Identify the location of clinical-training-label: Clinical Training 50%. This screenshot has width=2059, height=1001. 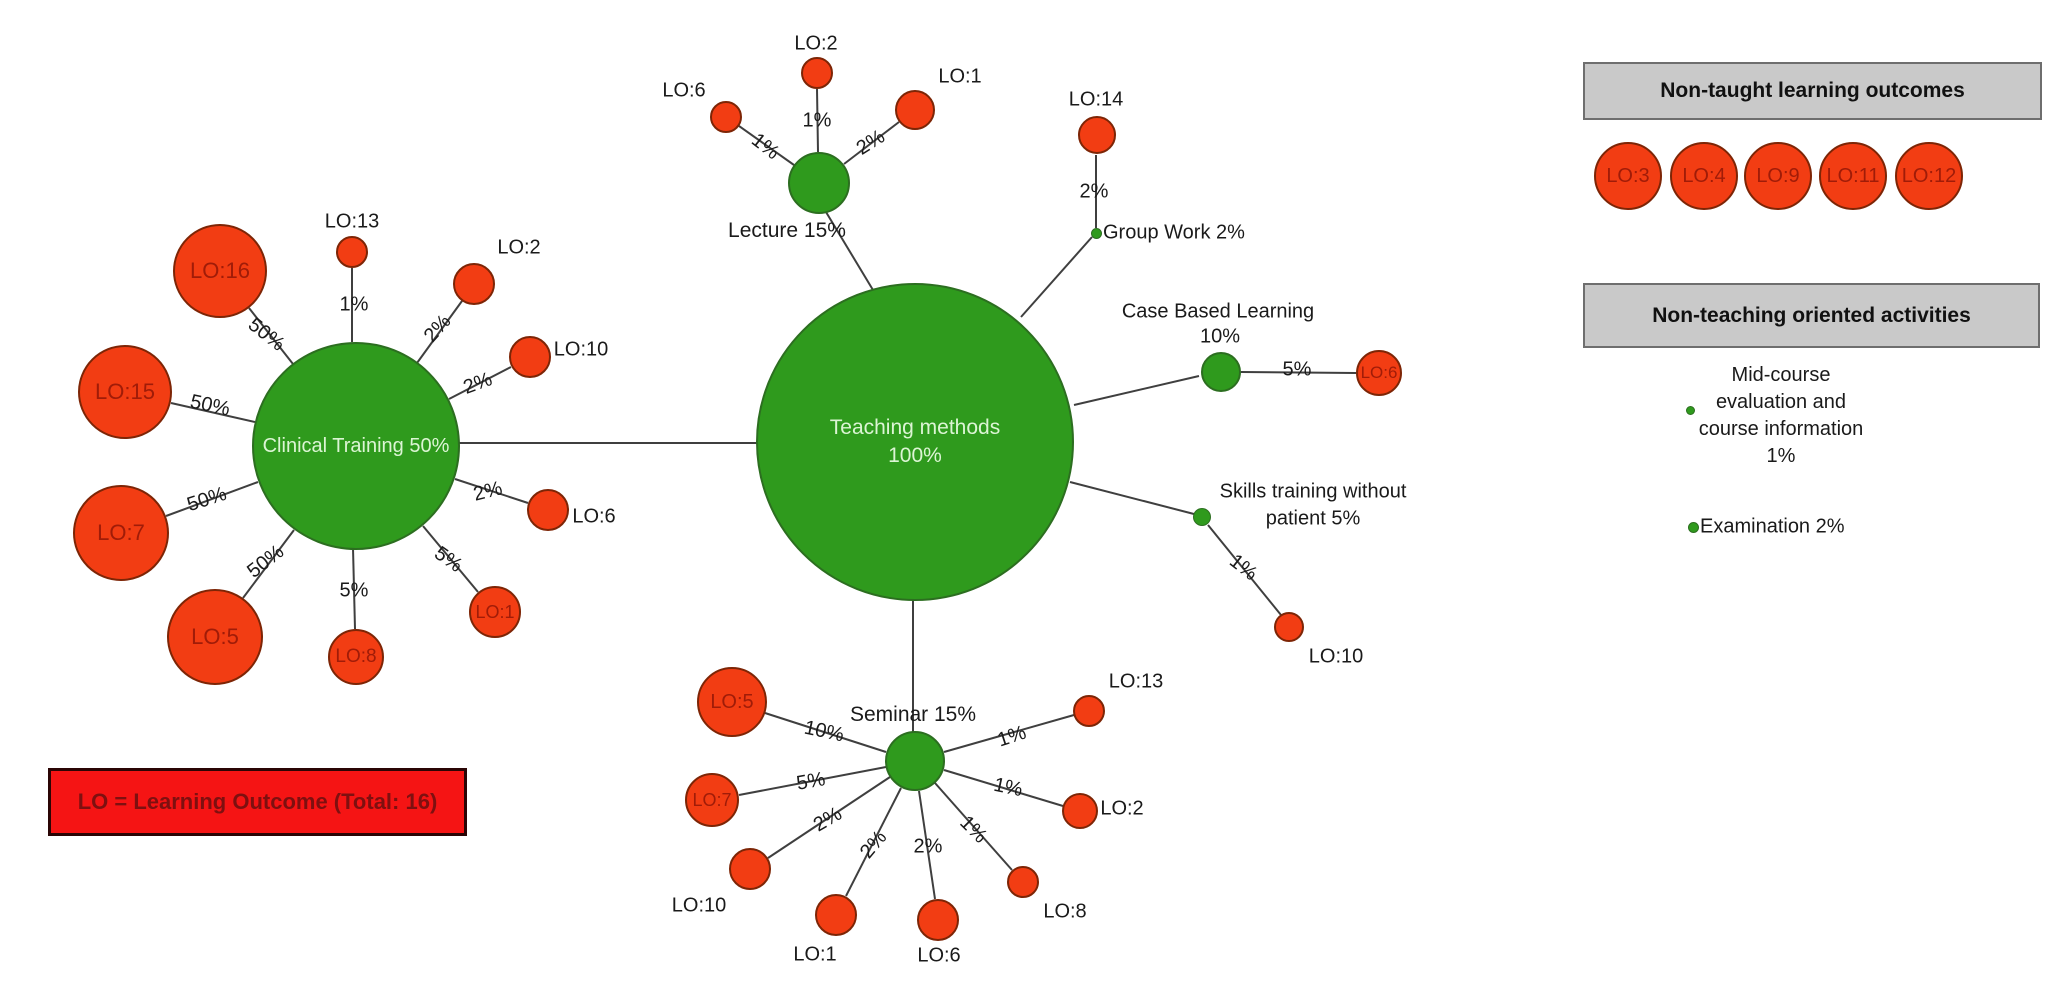
(356, 445).